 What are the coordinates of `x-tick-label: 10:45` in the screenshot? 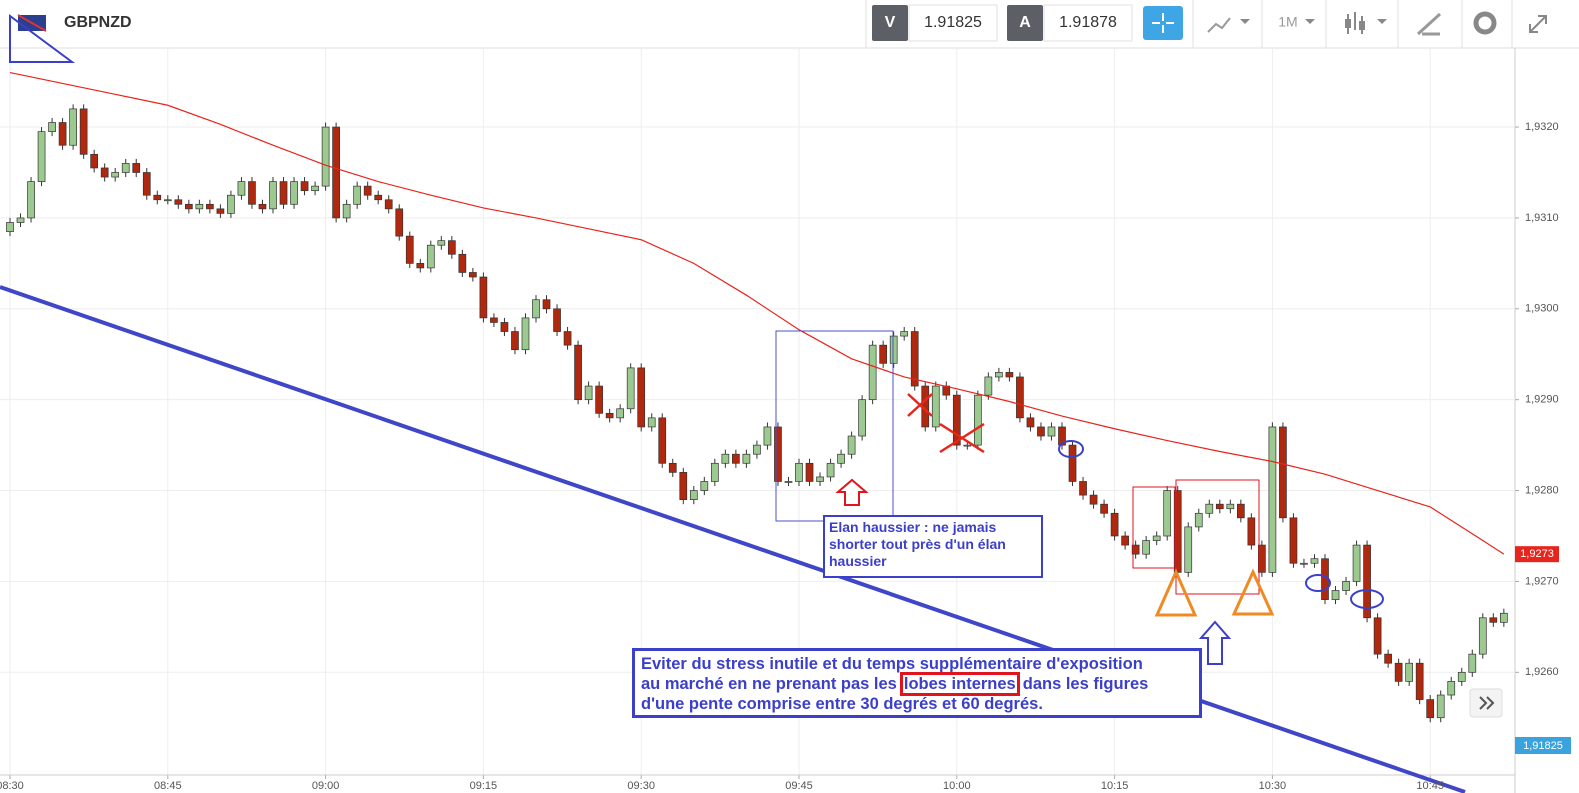 It's located at (1430, 786).